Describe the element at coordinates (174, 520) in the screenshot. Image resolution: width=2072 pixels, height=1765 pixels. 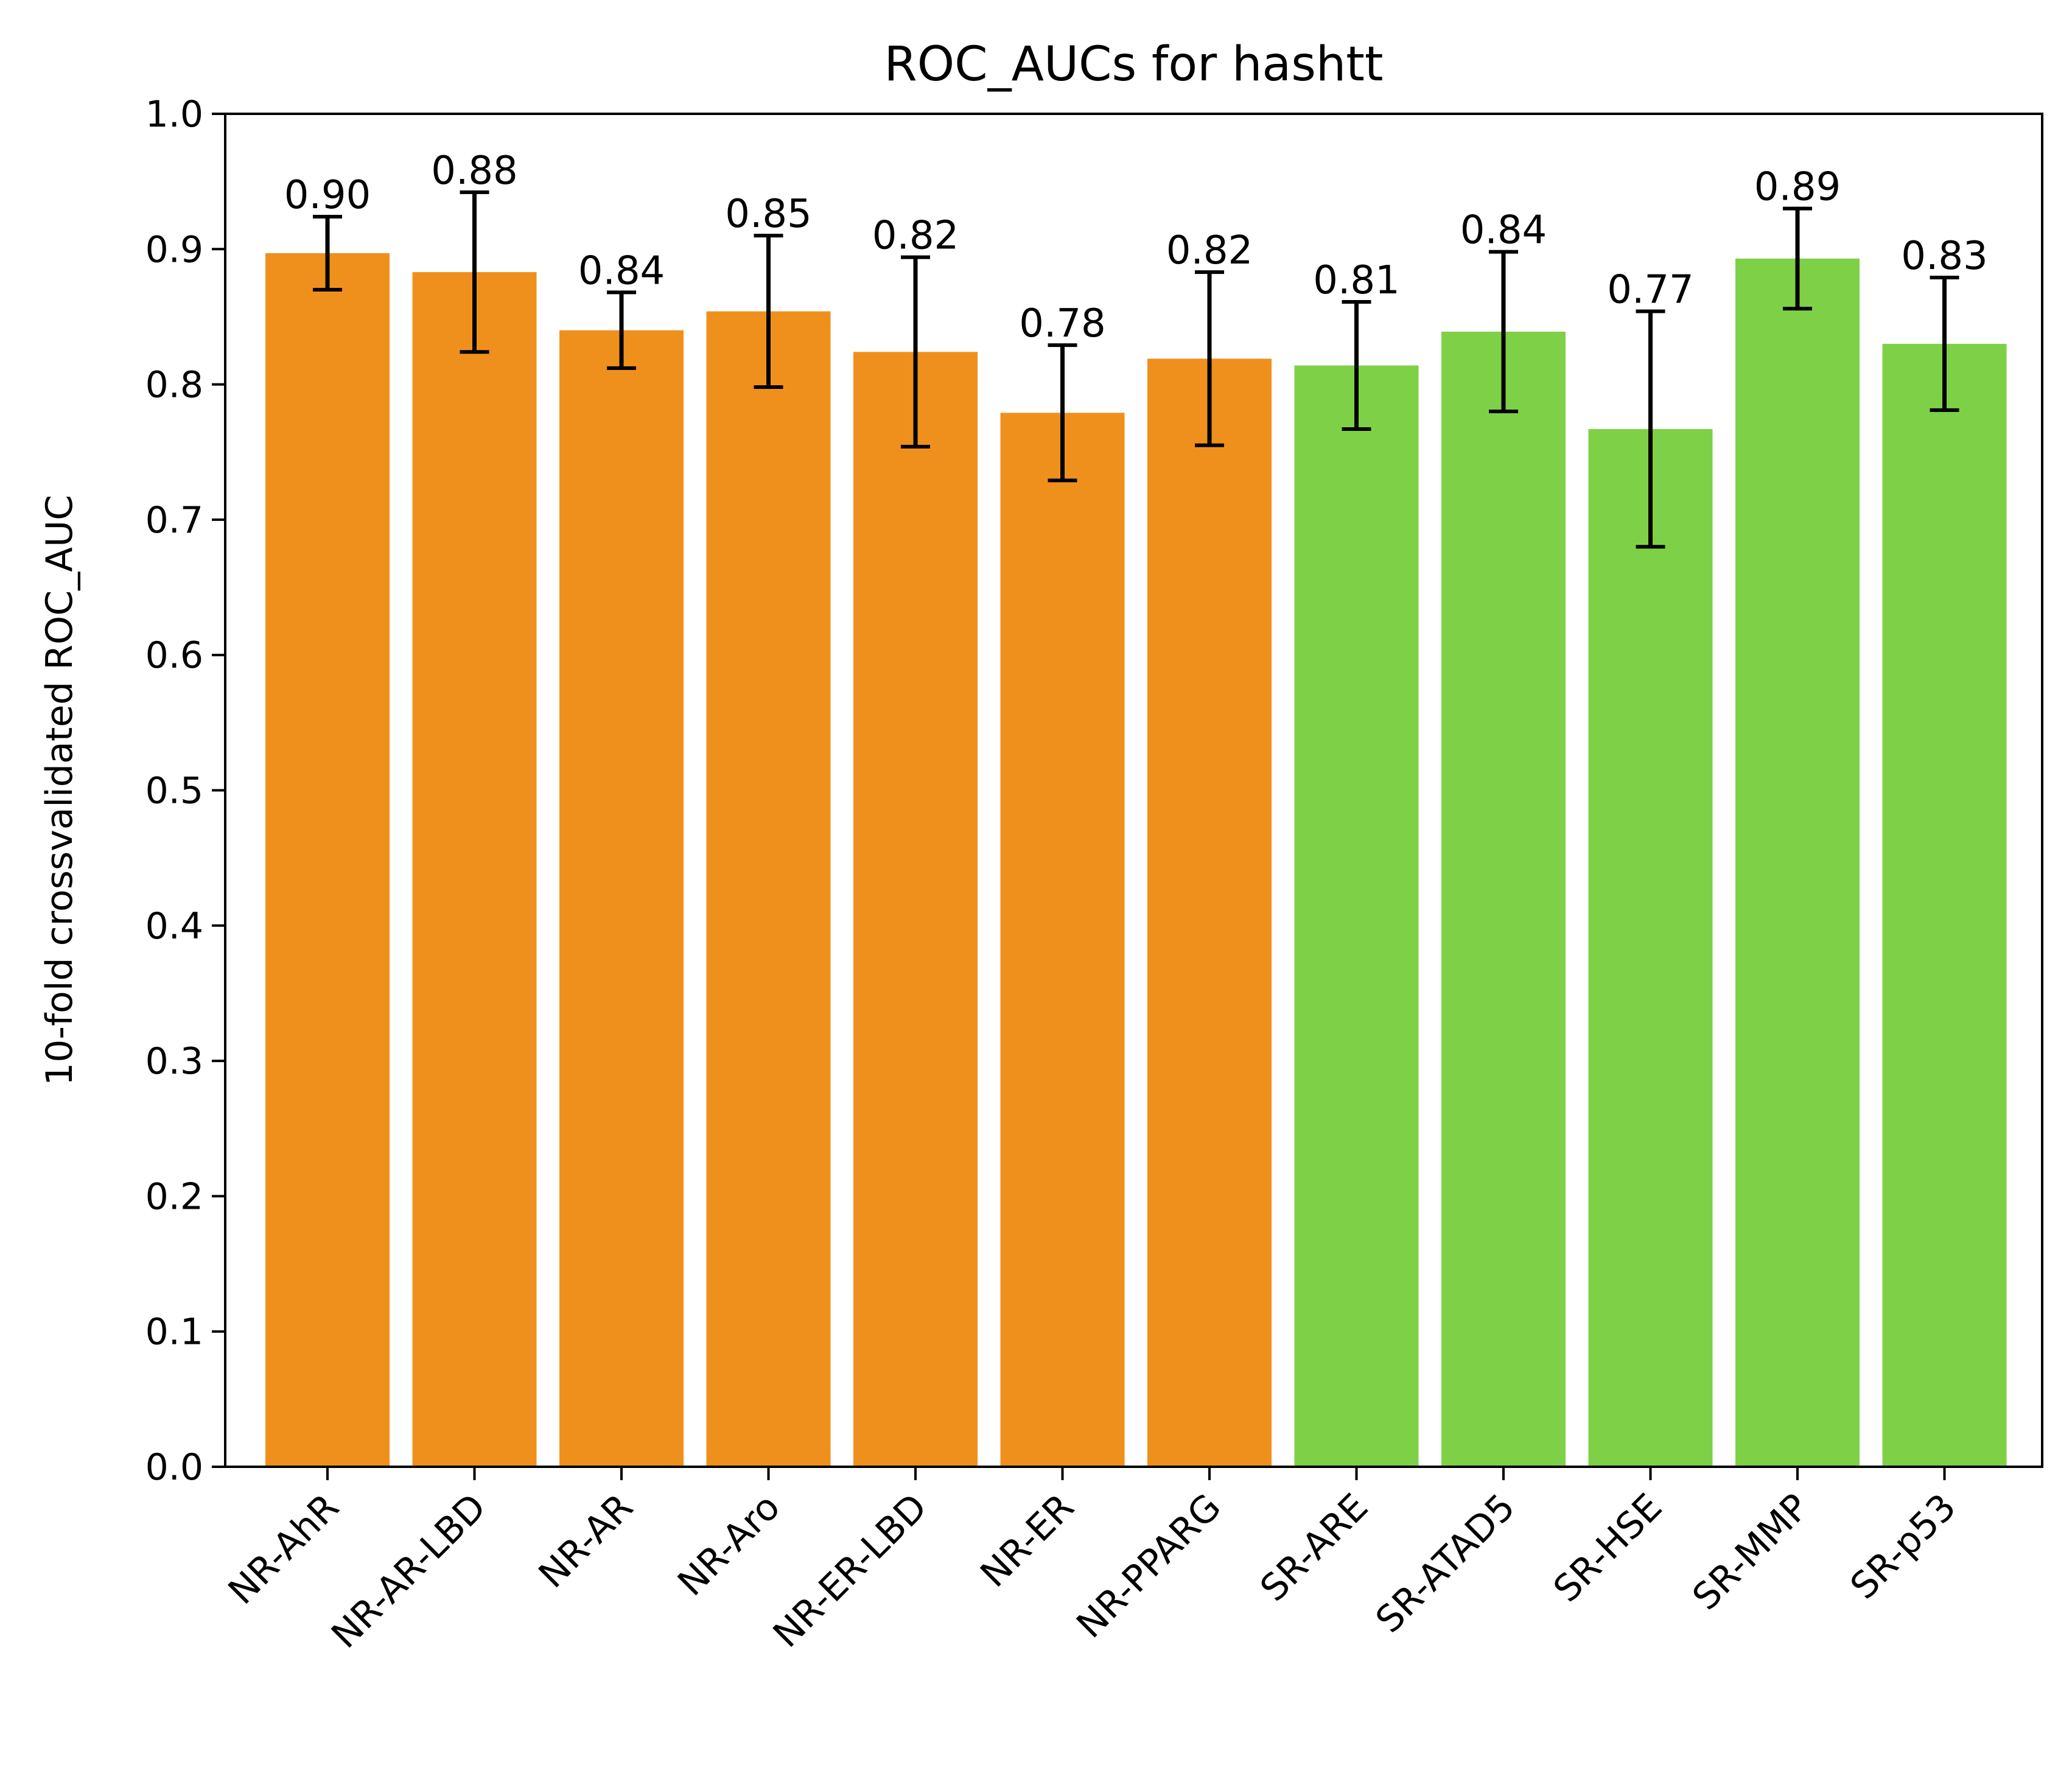
I see `y-tick-label: 0.7` at that location.